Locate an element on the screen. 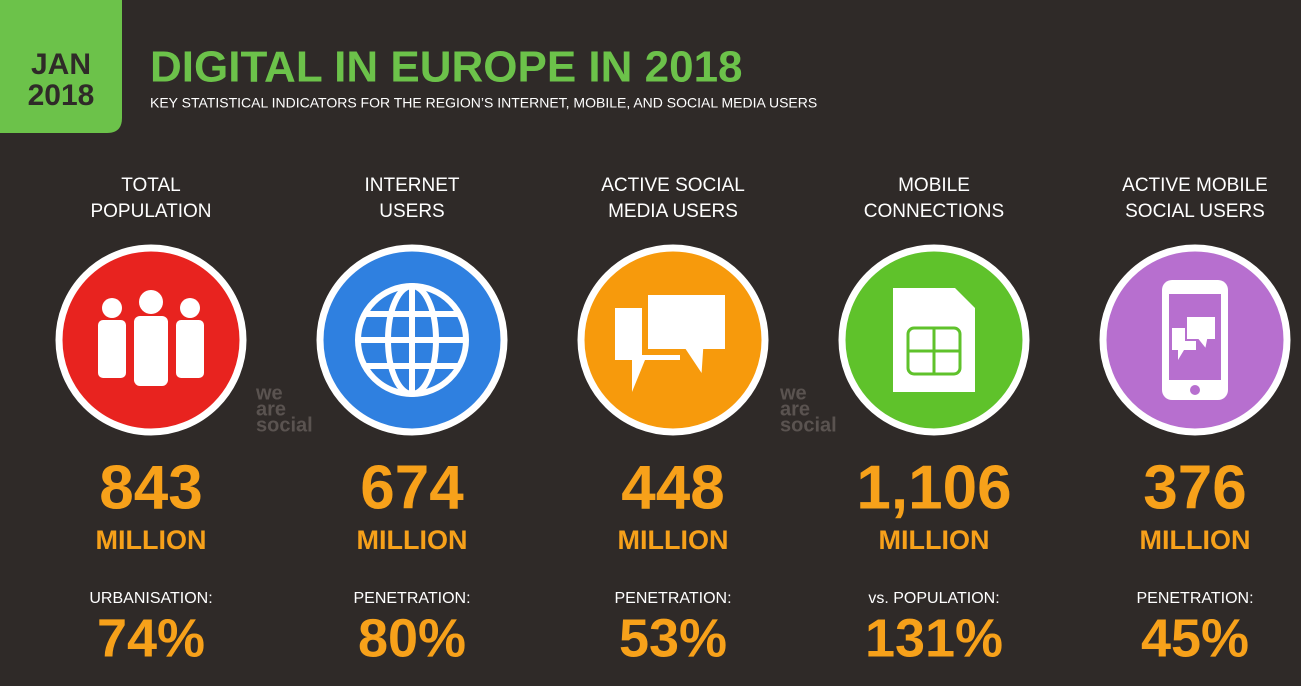 The height and width of the screenshot is (686, 1301). globe-icon is located at coordinates (412, 340).